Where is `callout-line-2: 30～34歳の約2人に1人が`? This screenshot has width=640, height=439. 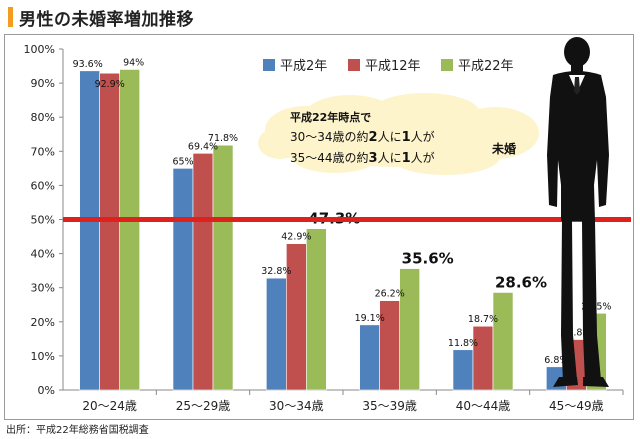 callout-line-2: 30～34歳の約2人に1人が is located at coordinates (362, 137).